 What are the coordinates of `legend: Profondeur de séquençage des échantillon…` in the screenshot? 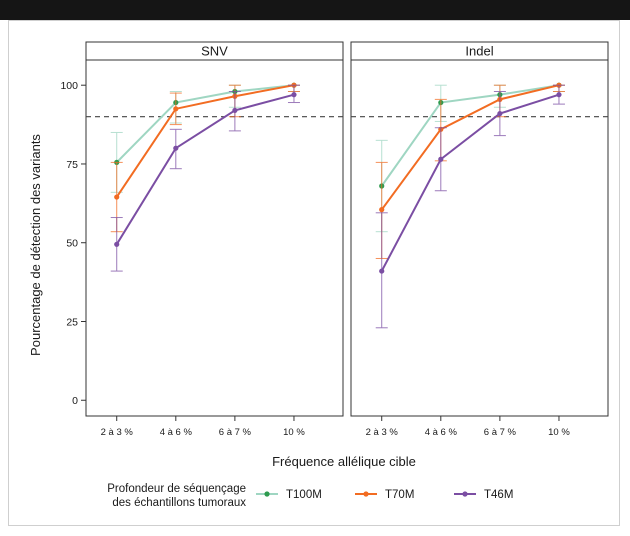 It's located at (310, 496).